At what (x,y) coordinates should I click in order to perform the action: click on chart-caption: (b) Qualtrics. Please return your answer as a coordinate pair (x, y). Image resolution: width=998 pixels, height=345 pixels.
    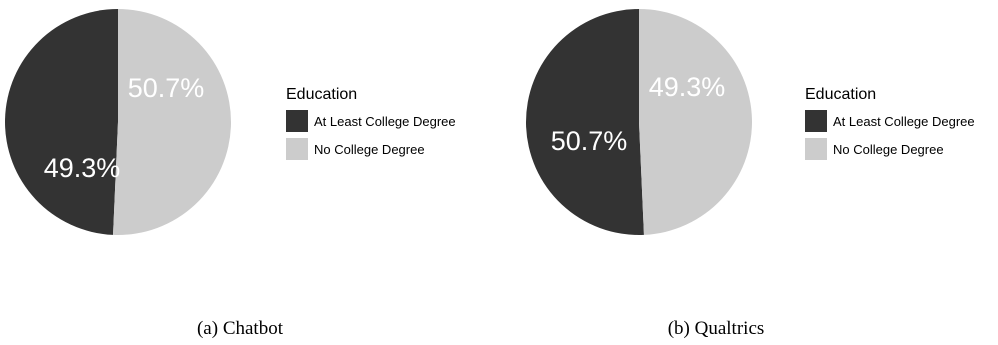
    Looking at the image, I should click on (716, 328).